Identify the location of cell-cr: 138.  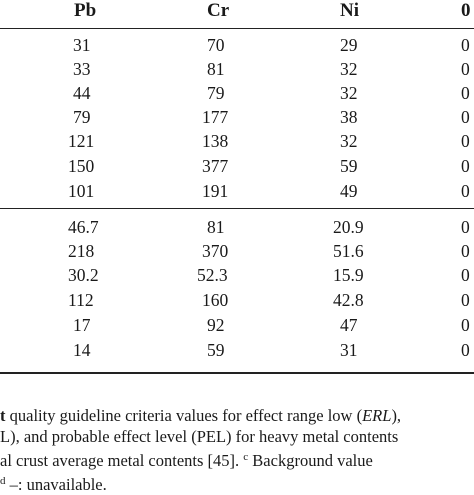
(215, 141).